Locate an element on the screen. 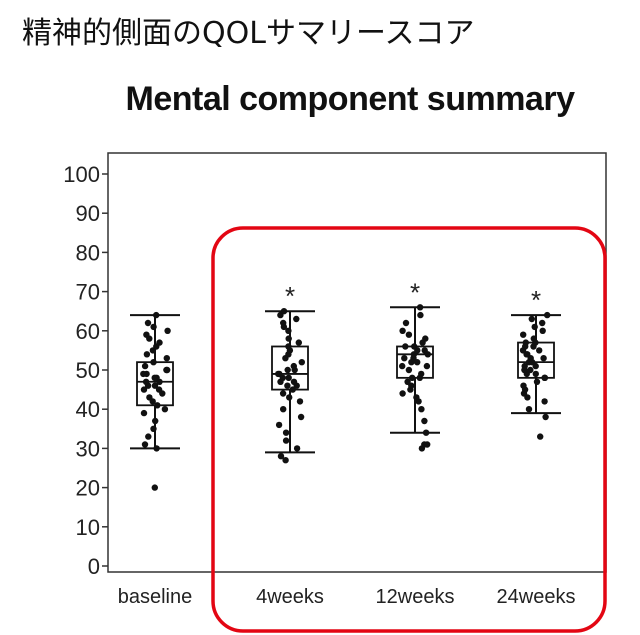 The height and width of the screenshot is (635, 640). x-category-label: baseline is located at coordinates (155, 597).